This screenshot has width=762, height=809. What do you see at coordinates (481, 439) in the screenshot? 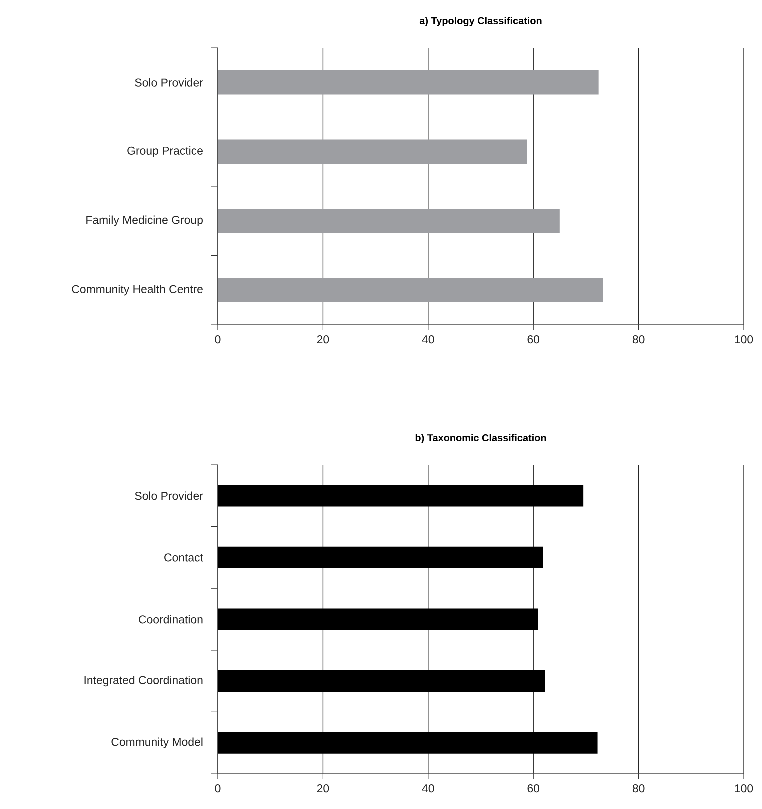
I see `chart-title: b) Taxonomic Classification` at bounding box center [481, 439].